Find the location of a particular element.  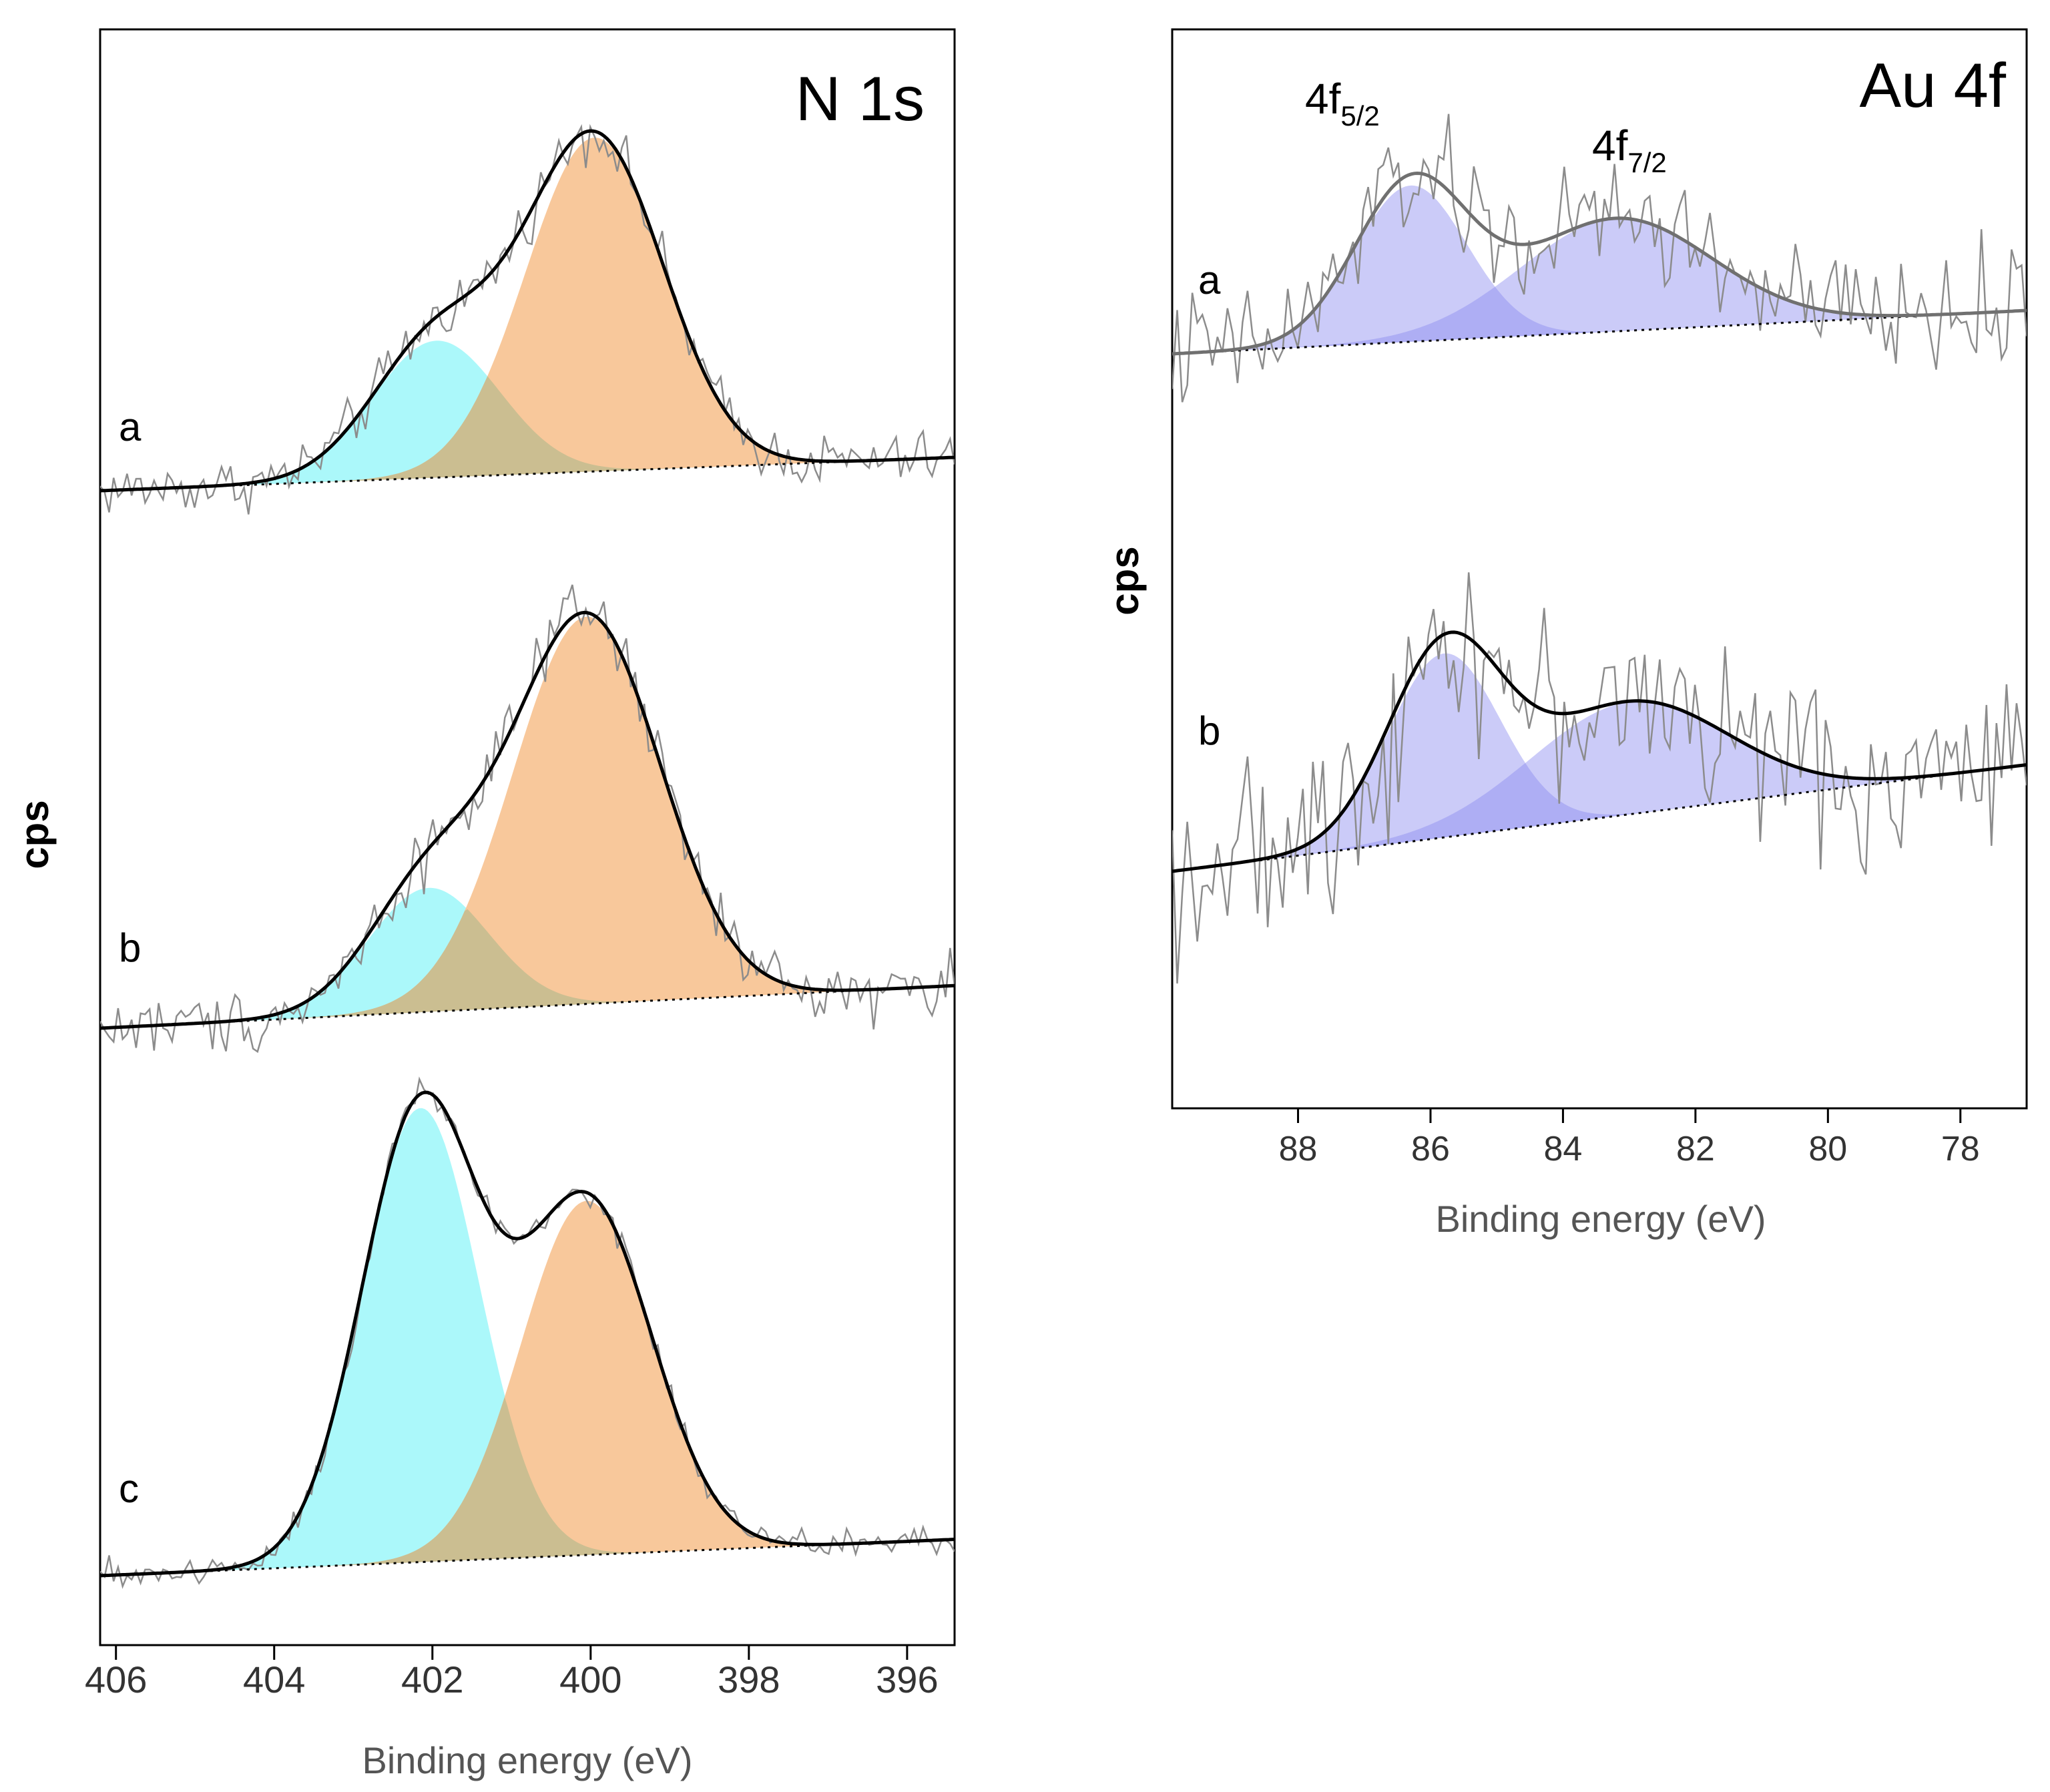

peak-label-4f52-sub: 5/2 is located at coordinates (1359, 116).